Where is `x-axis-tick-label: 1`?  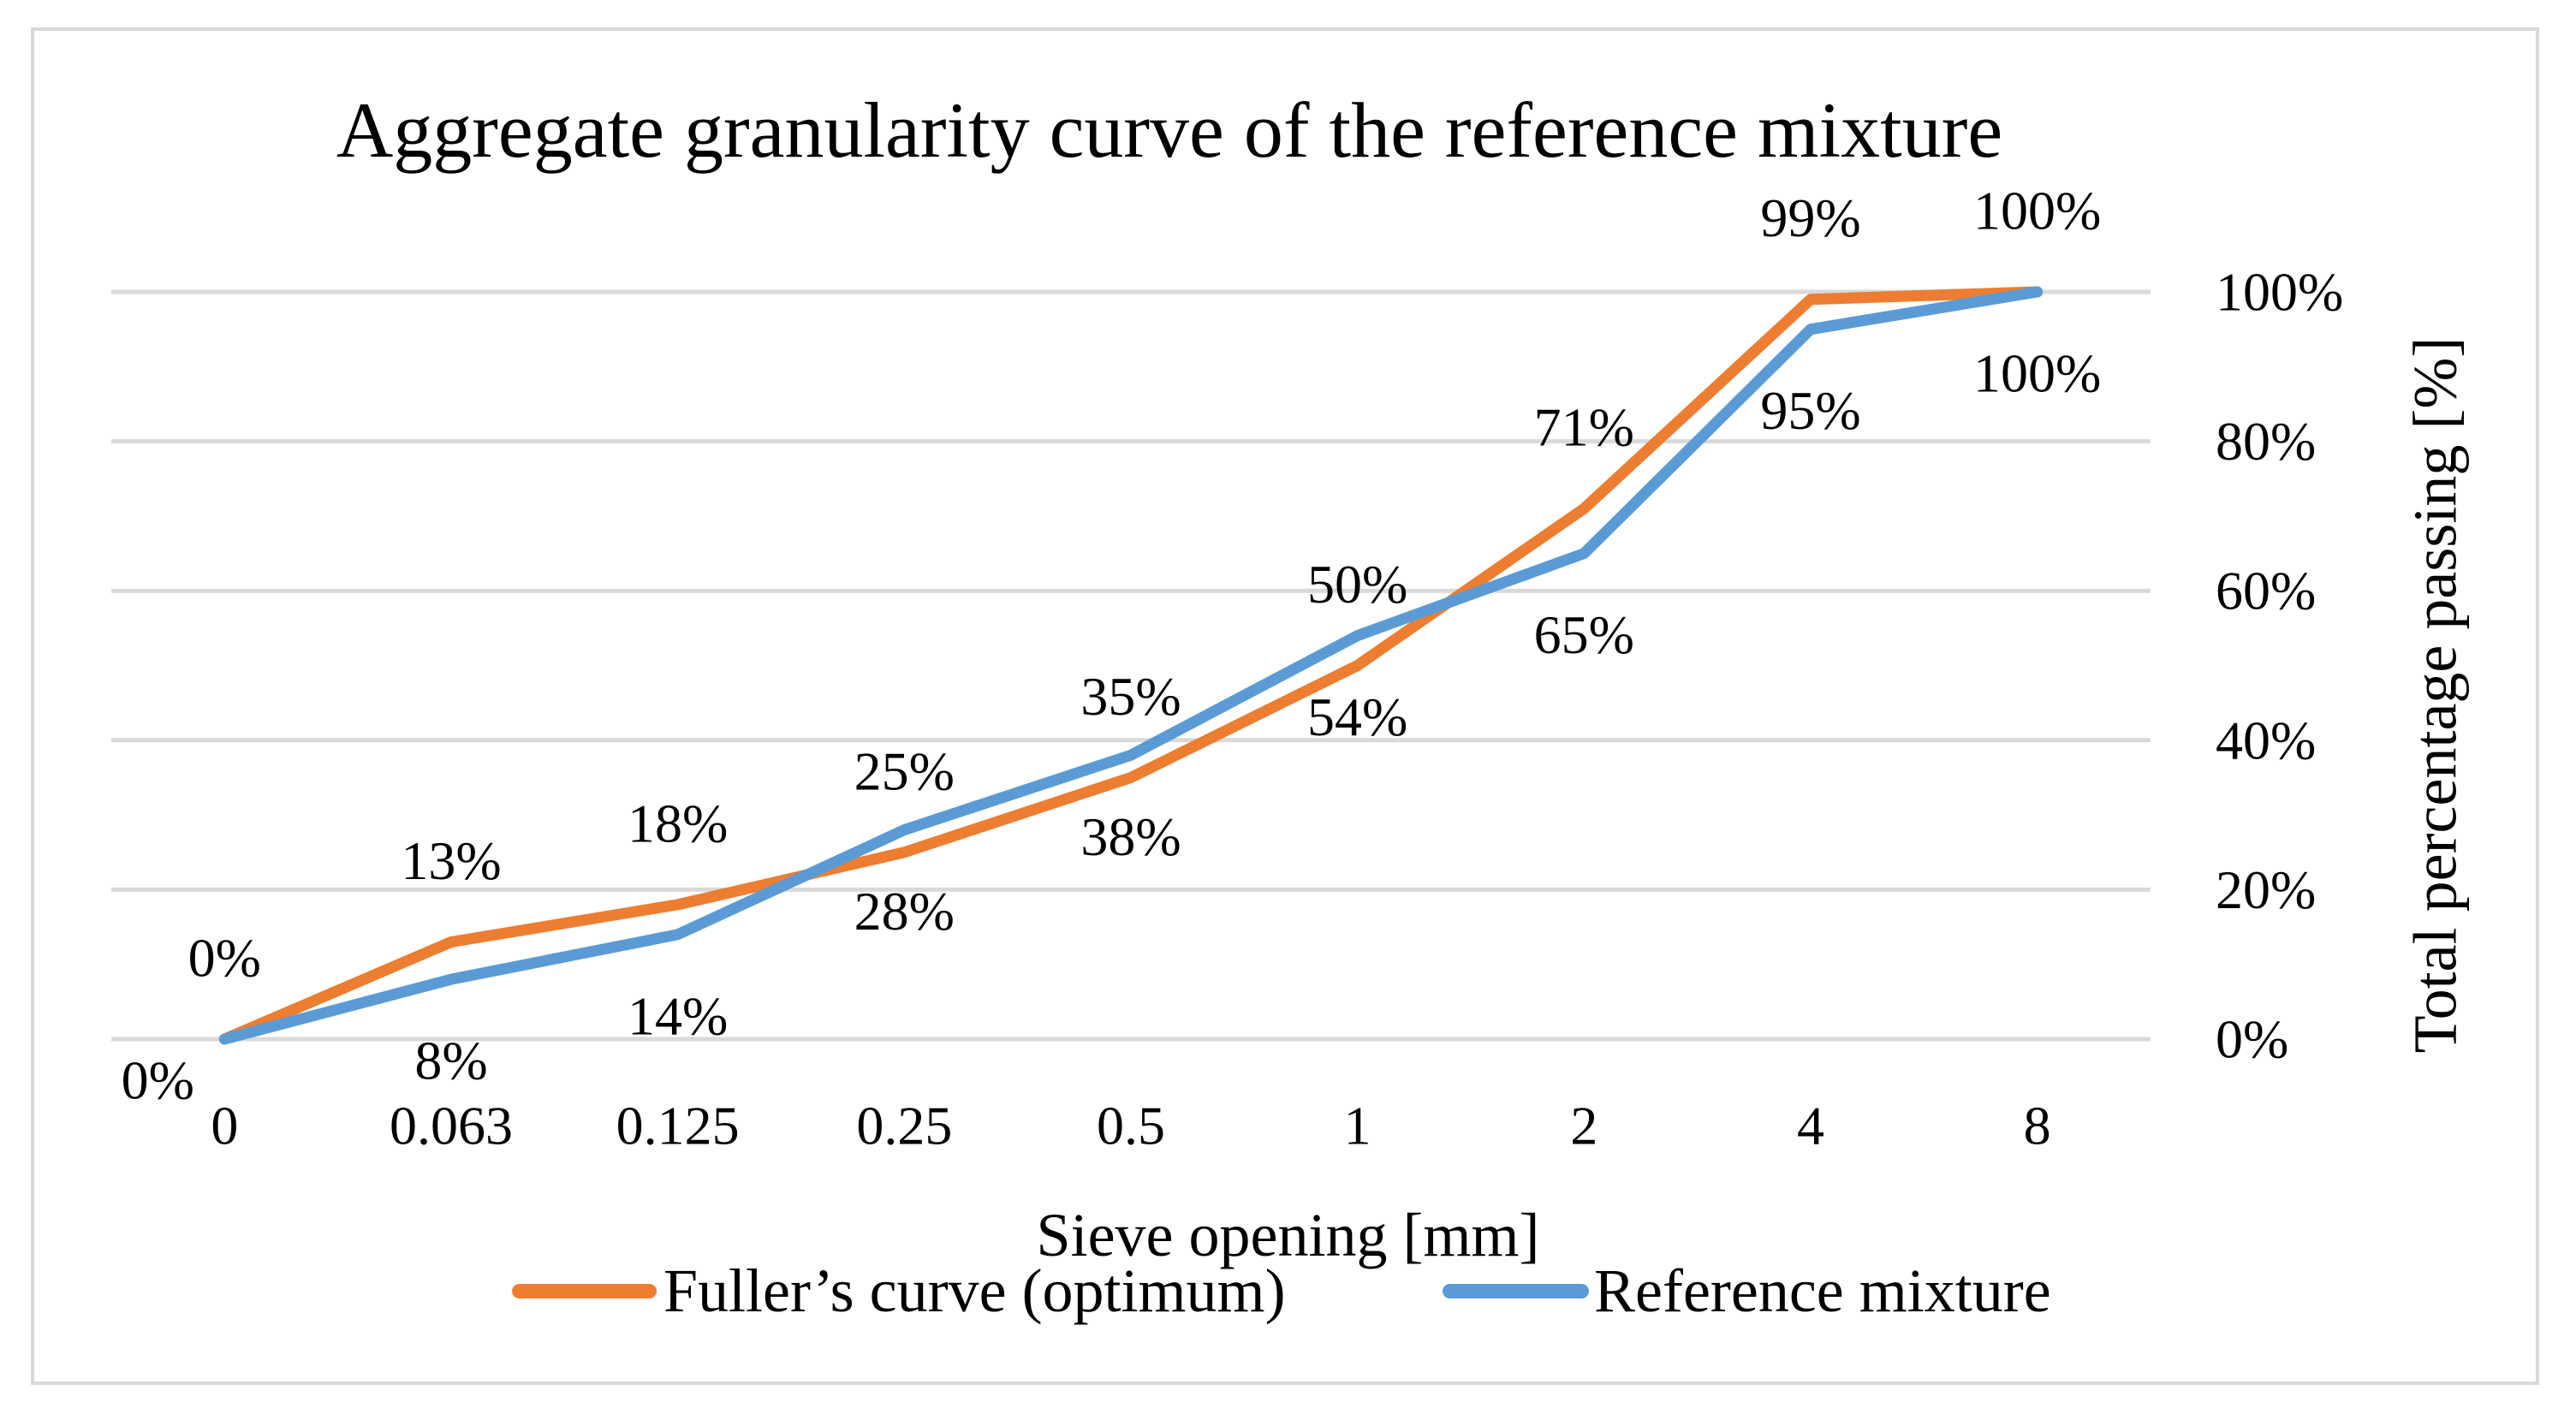
x-axis-tick-label: 1 is located at coordinates (1358, 1126).